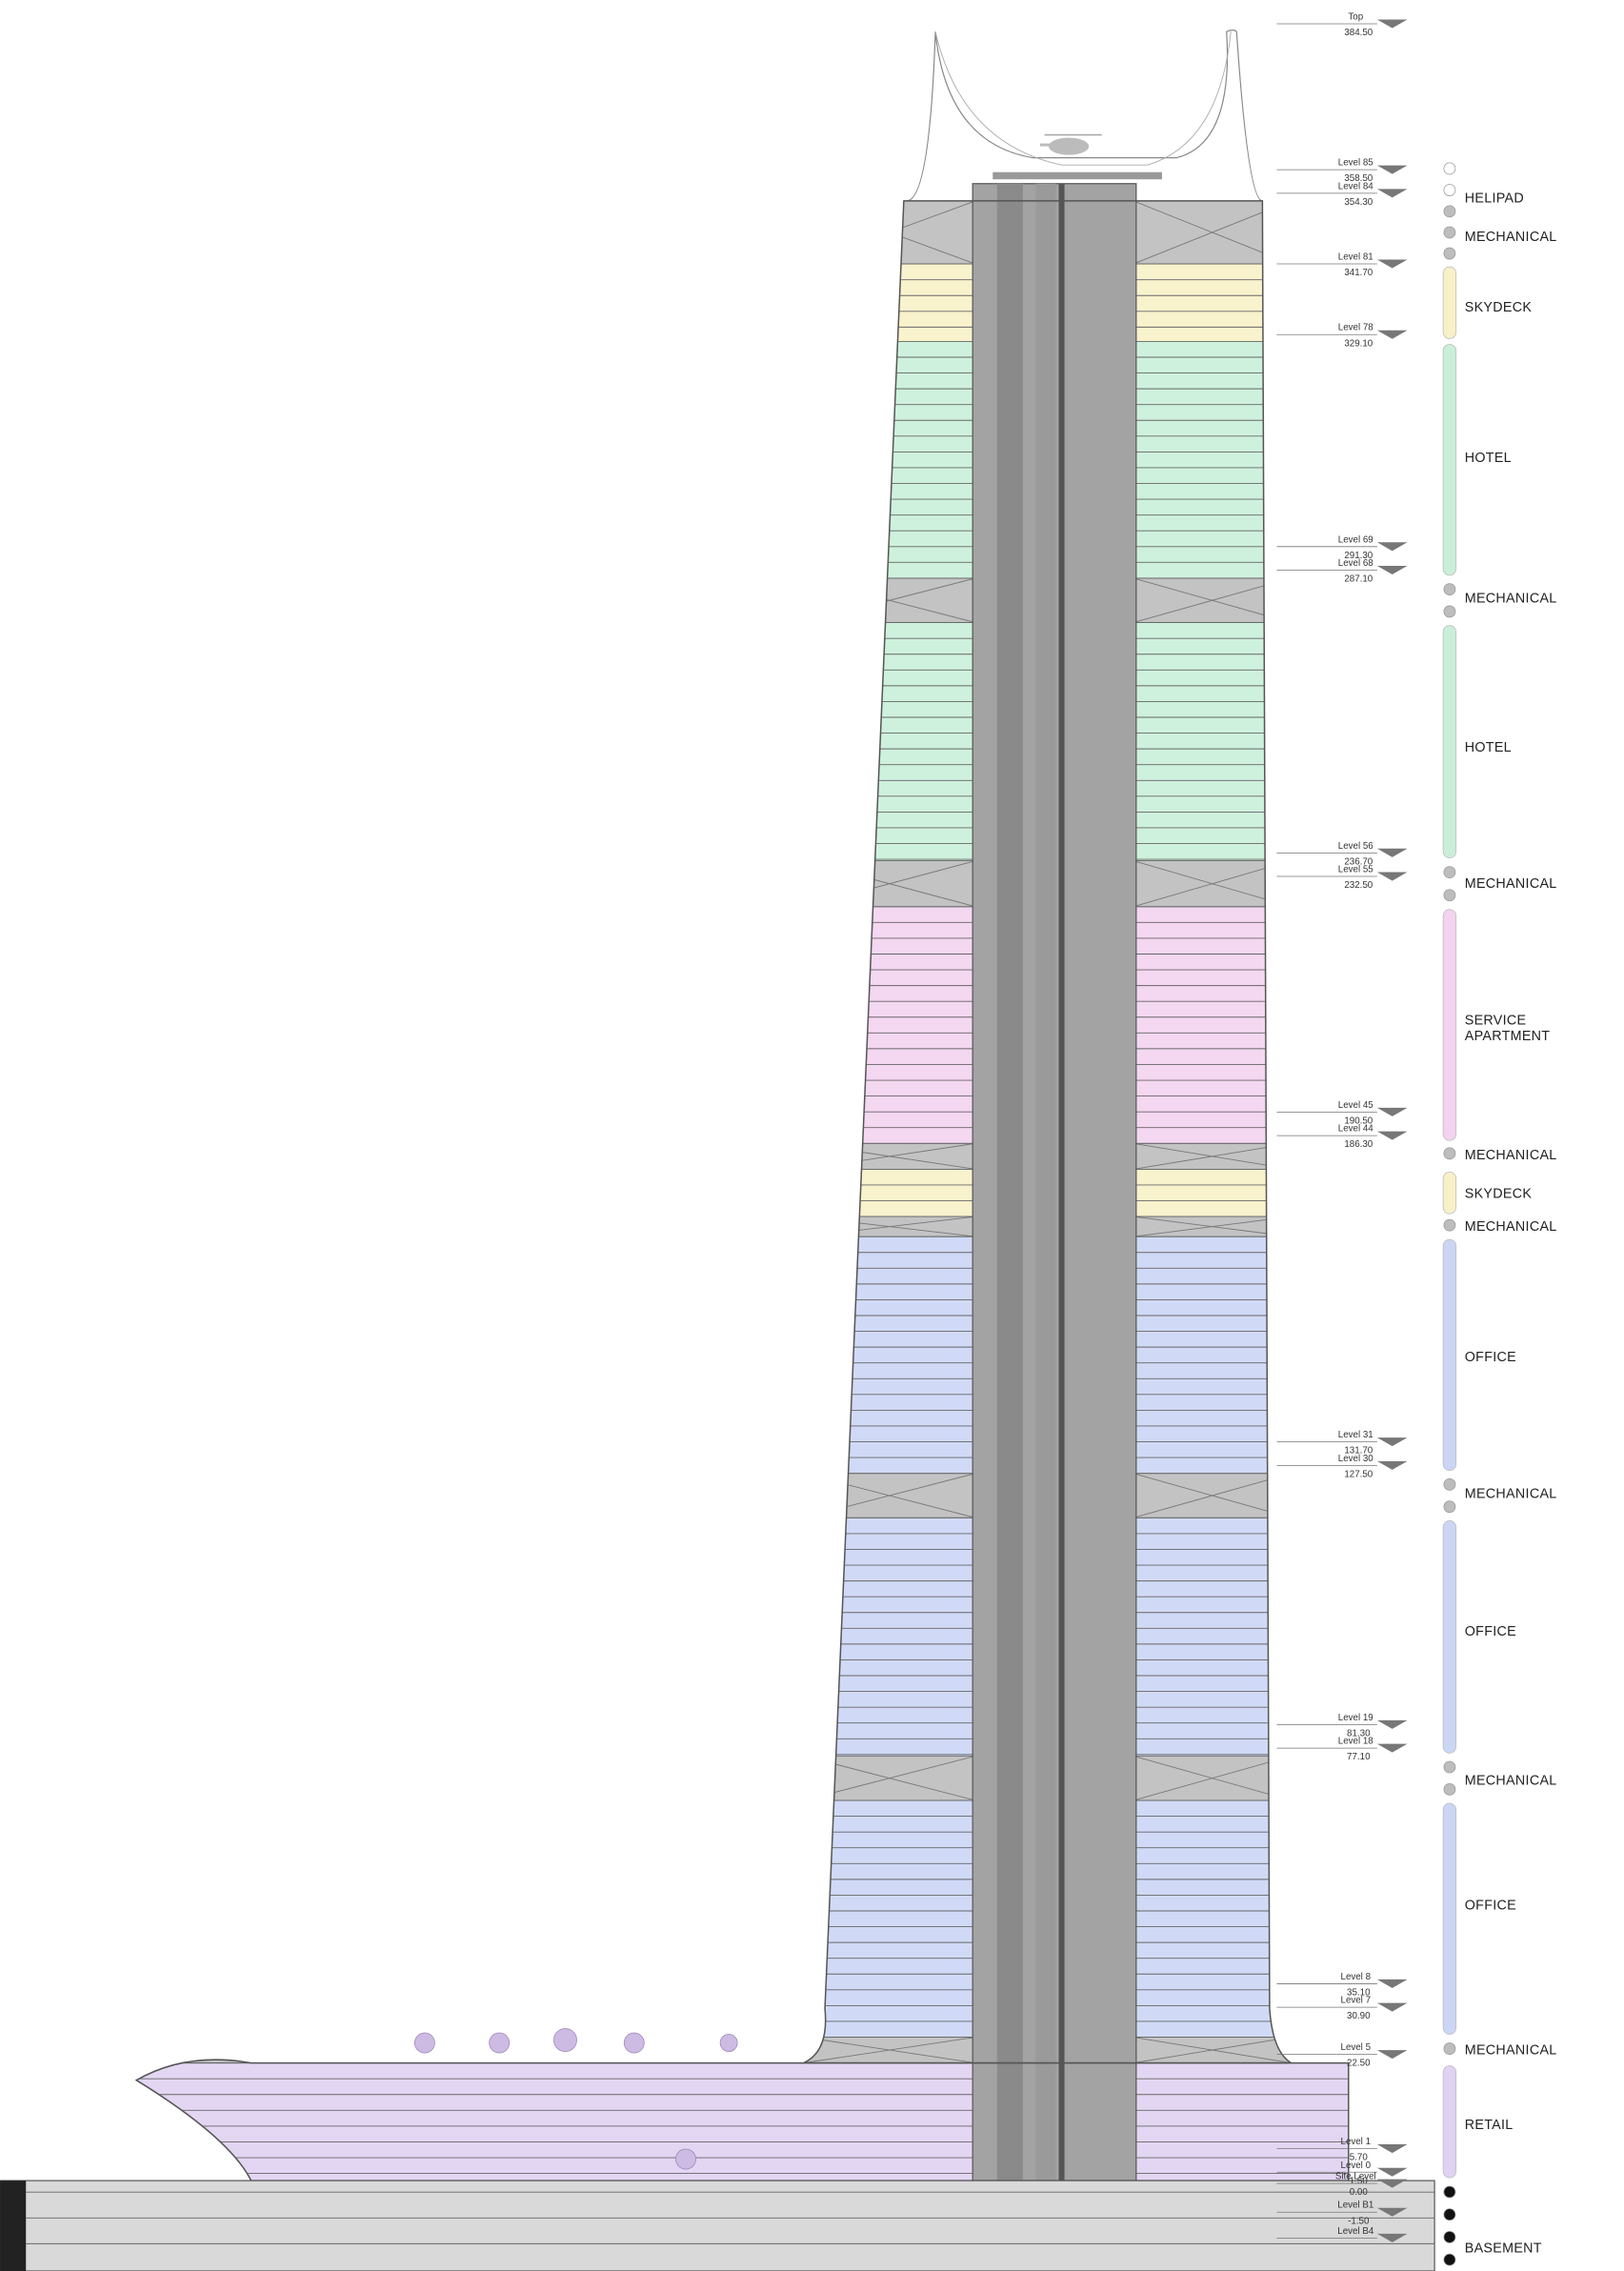  What do you see at coordinates (1358, 1120) in the screenshot?
I see `level-elevation: 190.50` at bounding box center [1358, 1120].